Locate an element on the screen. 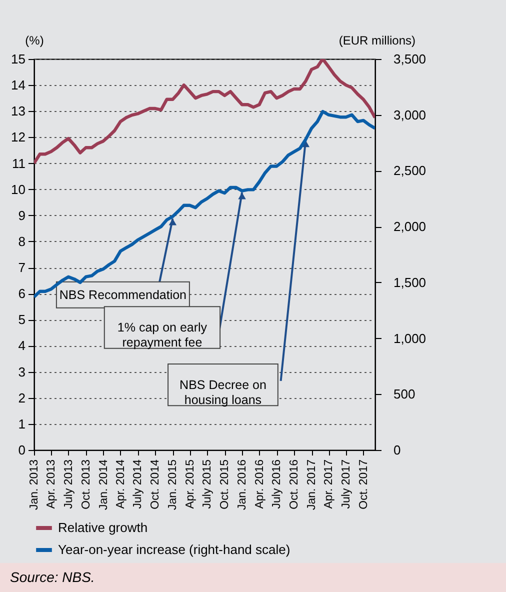 The height and width of the screenshot is (592, 506). y-tick-label: 9 is located at coordinates (22, 215).